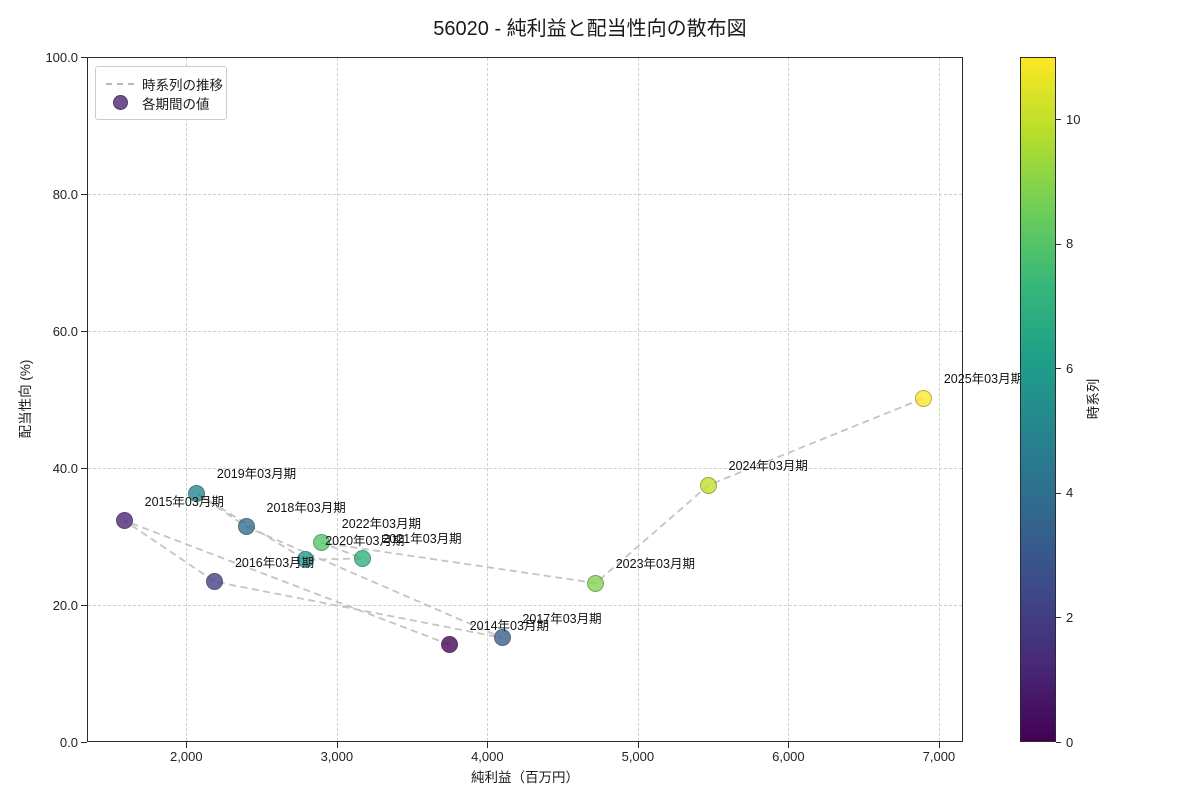 This screenshot has height=800, width=1200. What do you see at coordinates (939, 756) in the screenshot?
I see `x-tick-label: 7,000` at bounding box center [939, 756].